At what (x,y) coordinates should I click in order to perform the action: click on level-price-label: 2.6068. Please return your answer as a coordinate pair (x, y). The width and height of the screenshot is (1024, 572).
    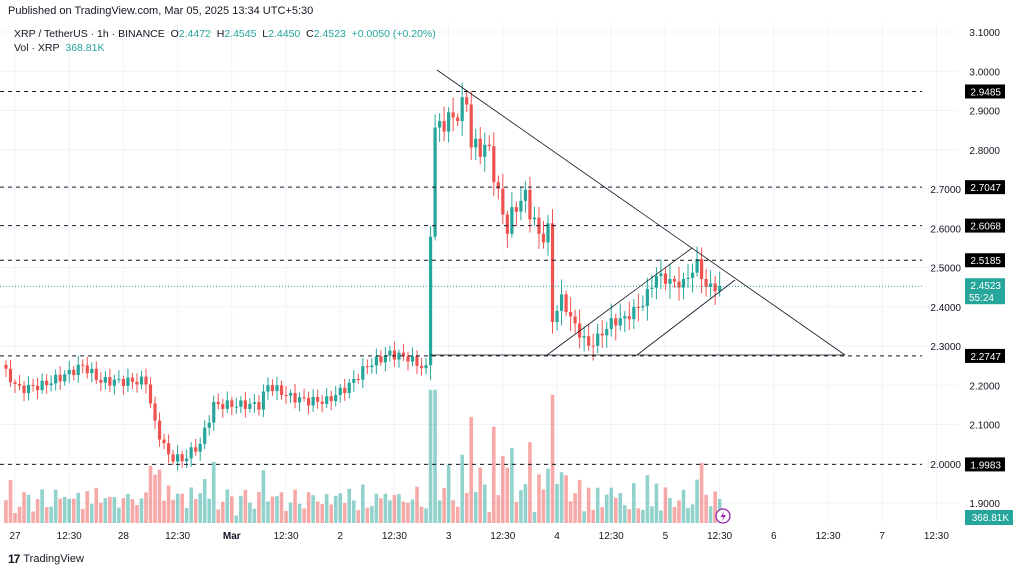
    Looking at the image, I should click on (985, 227).